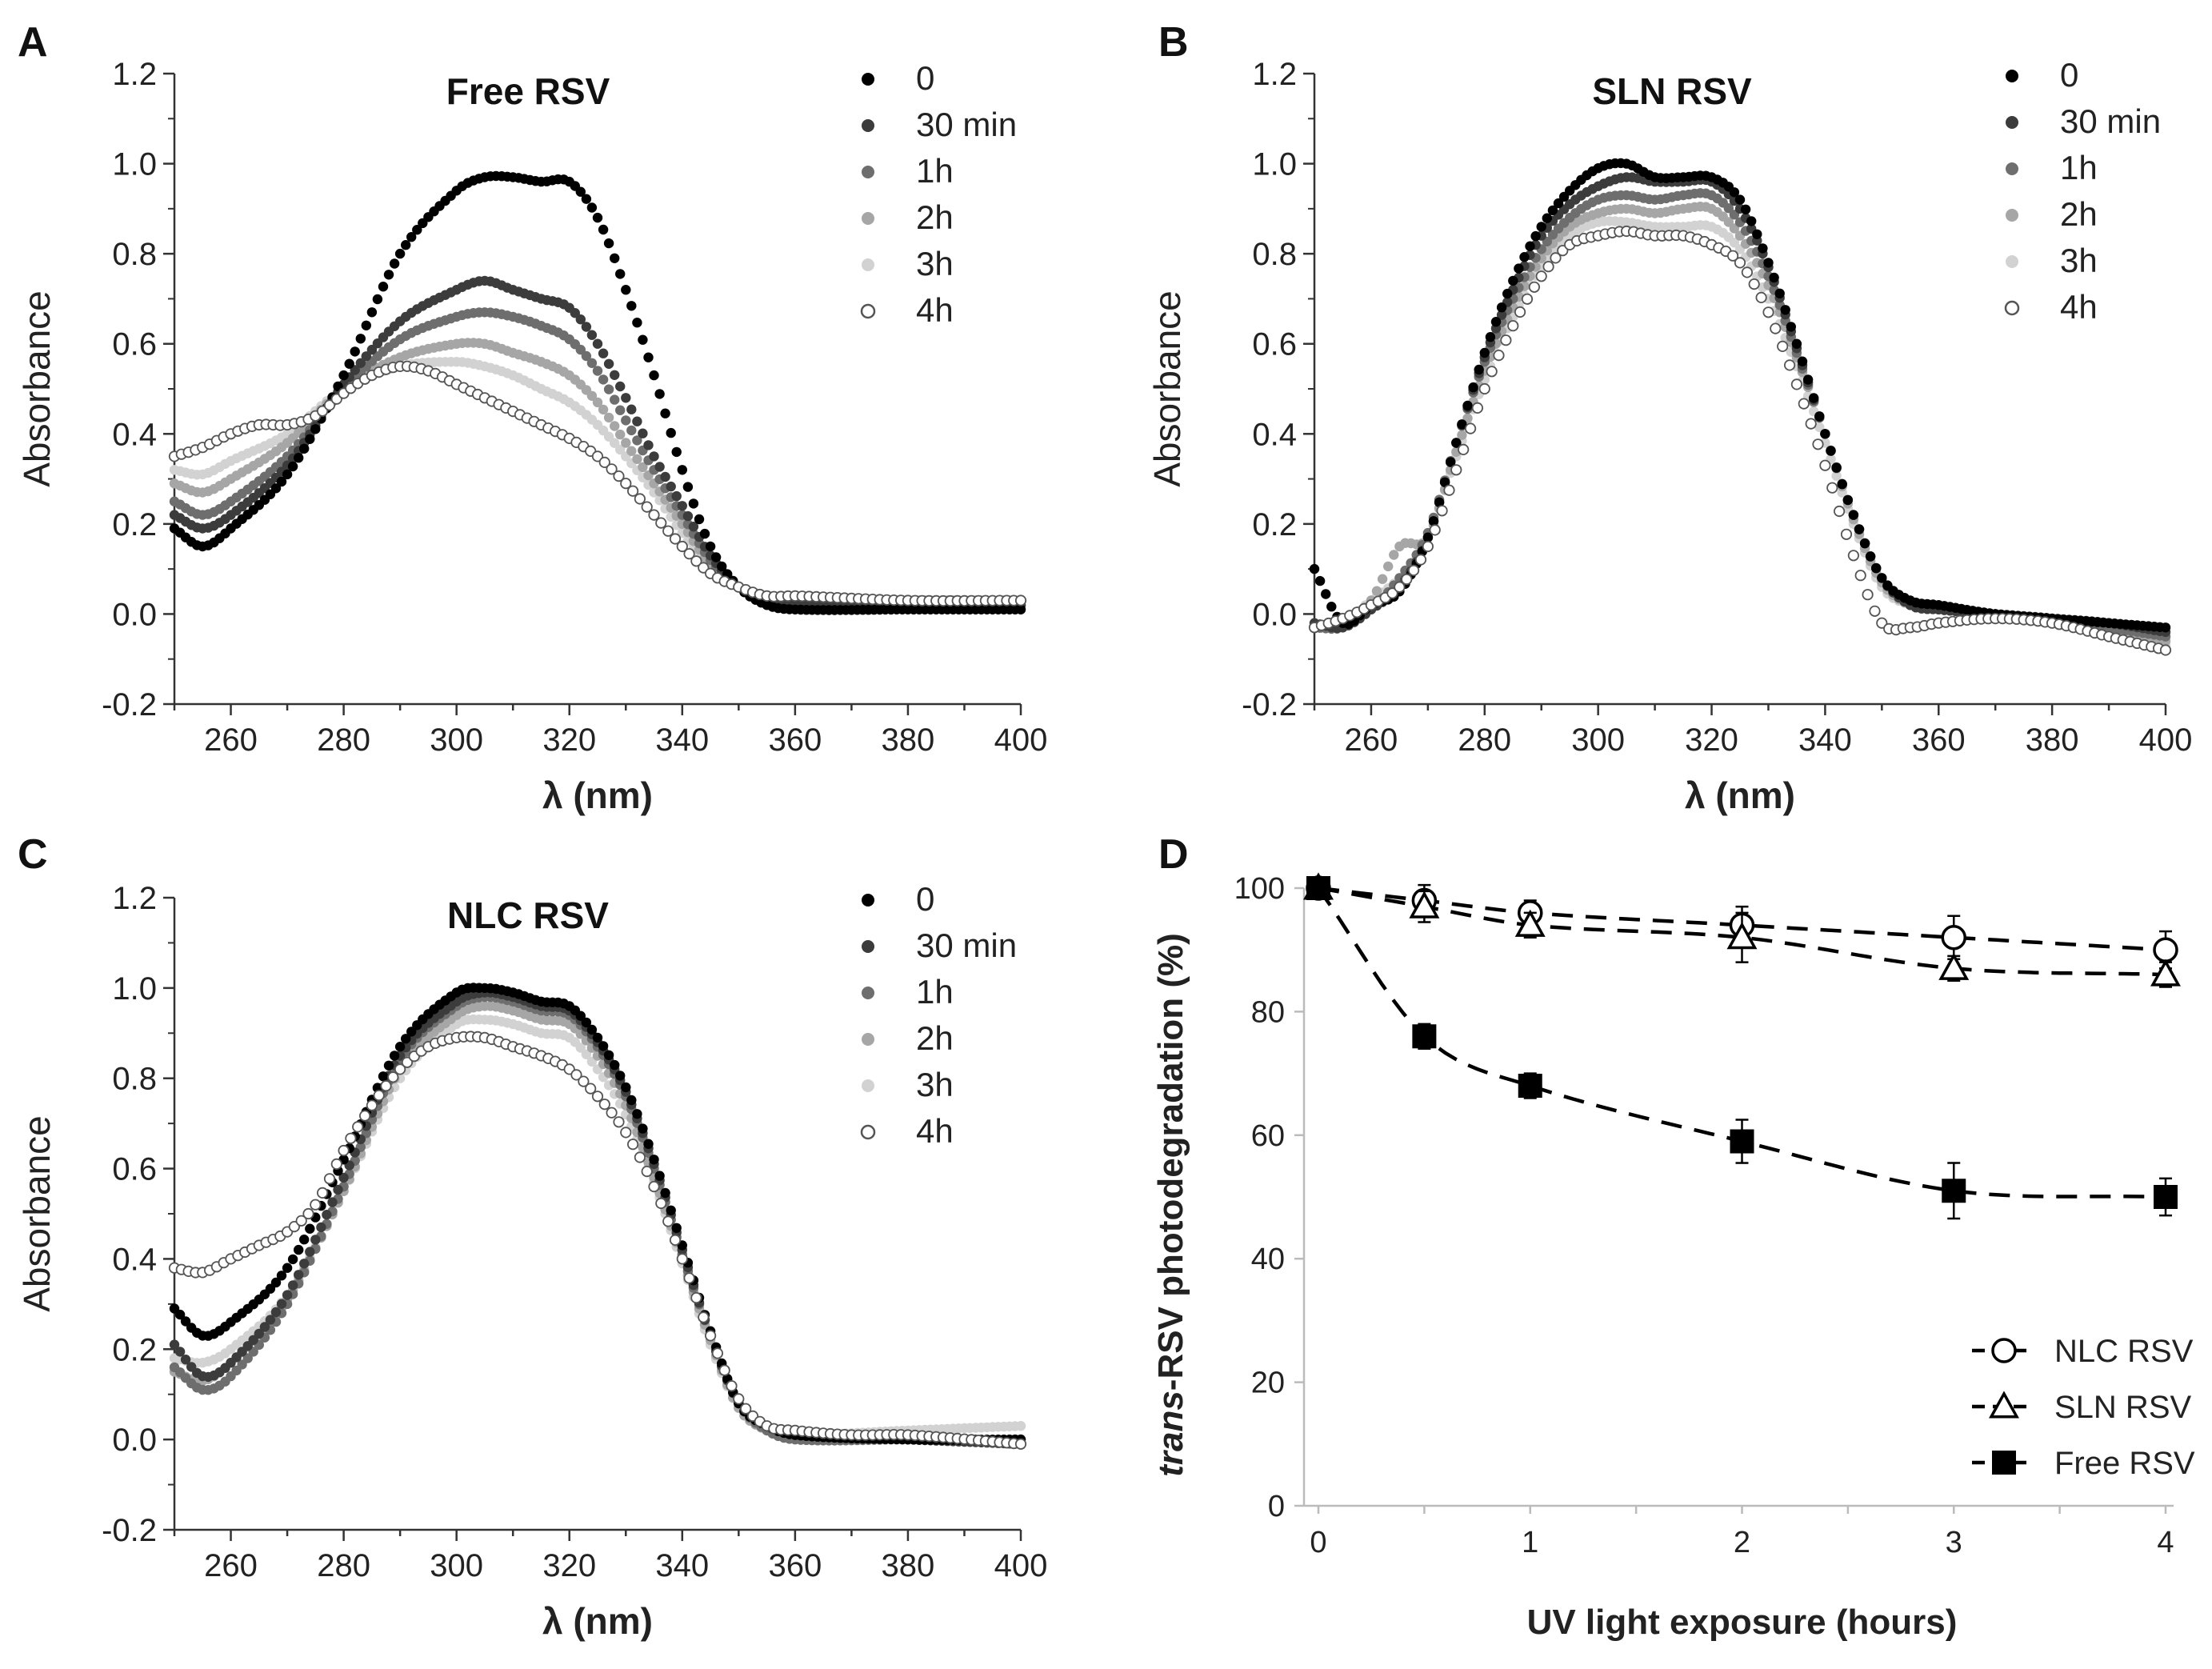  What do you see at coordinates (1711, 740) in the screenshot?
I see `x-tick-label: 320` at bounding box center [1711, 740].